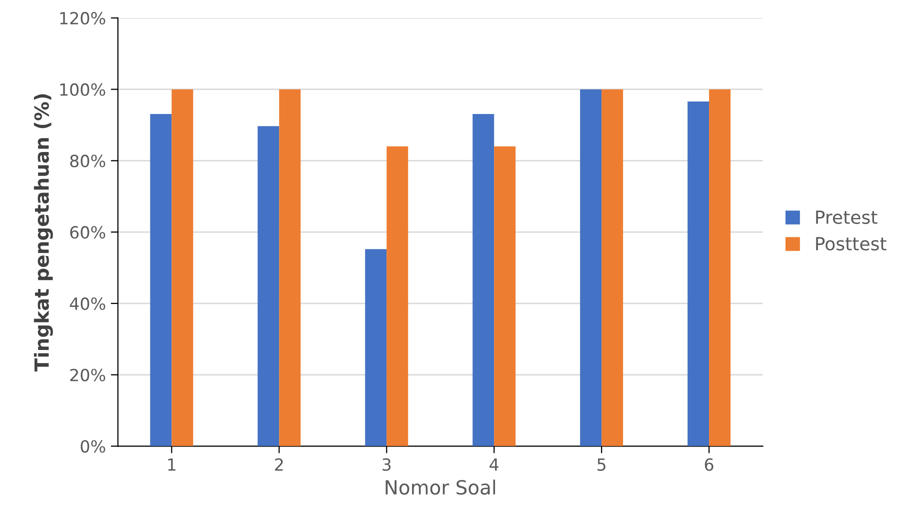 The height and width of the screenshot is (528, 907). What do you see at coordinates (88, 375) in the screenshot?
I see `y-tick-label: 20%` at bounding box center [88, 375].